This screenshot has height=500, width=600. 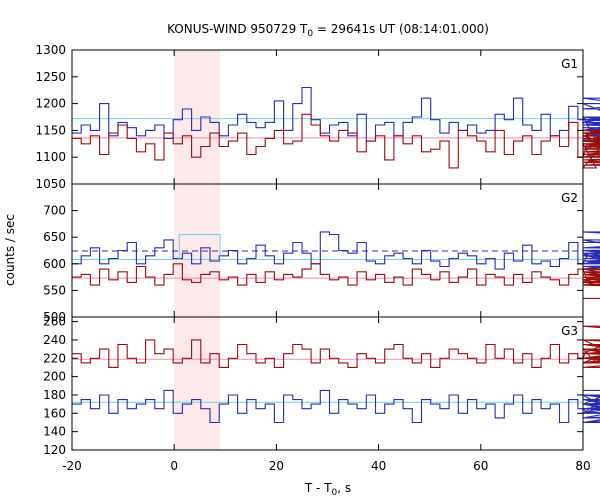 I want to click on g1-y-tick-label: 1150, so click(x=50, y=130).